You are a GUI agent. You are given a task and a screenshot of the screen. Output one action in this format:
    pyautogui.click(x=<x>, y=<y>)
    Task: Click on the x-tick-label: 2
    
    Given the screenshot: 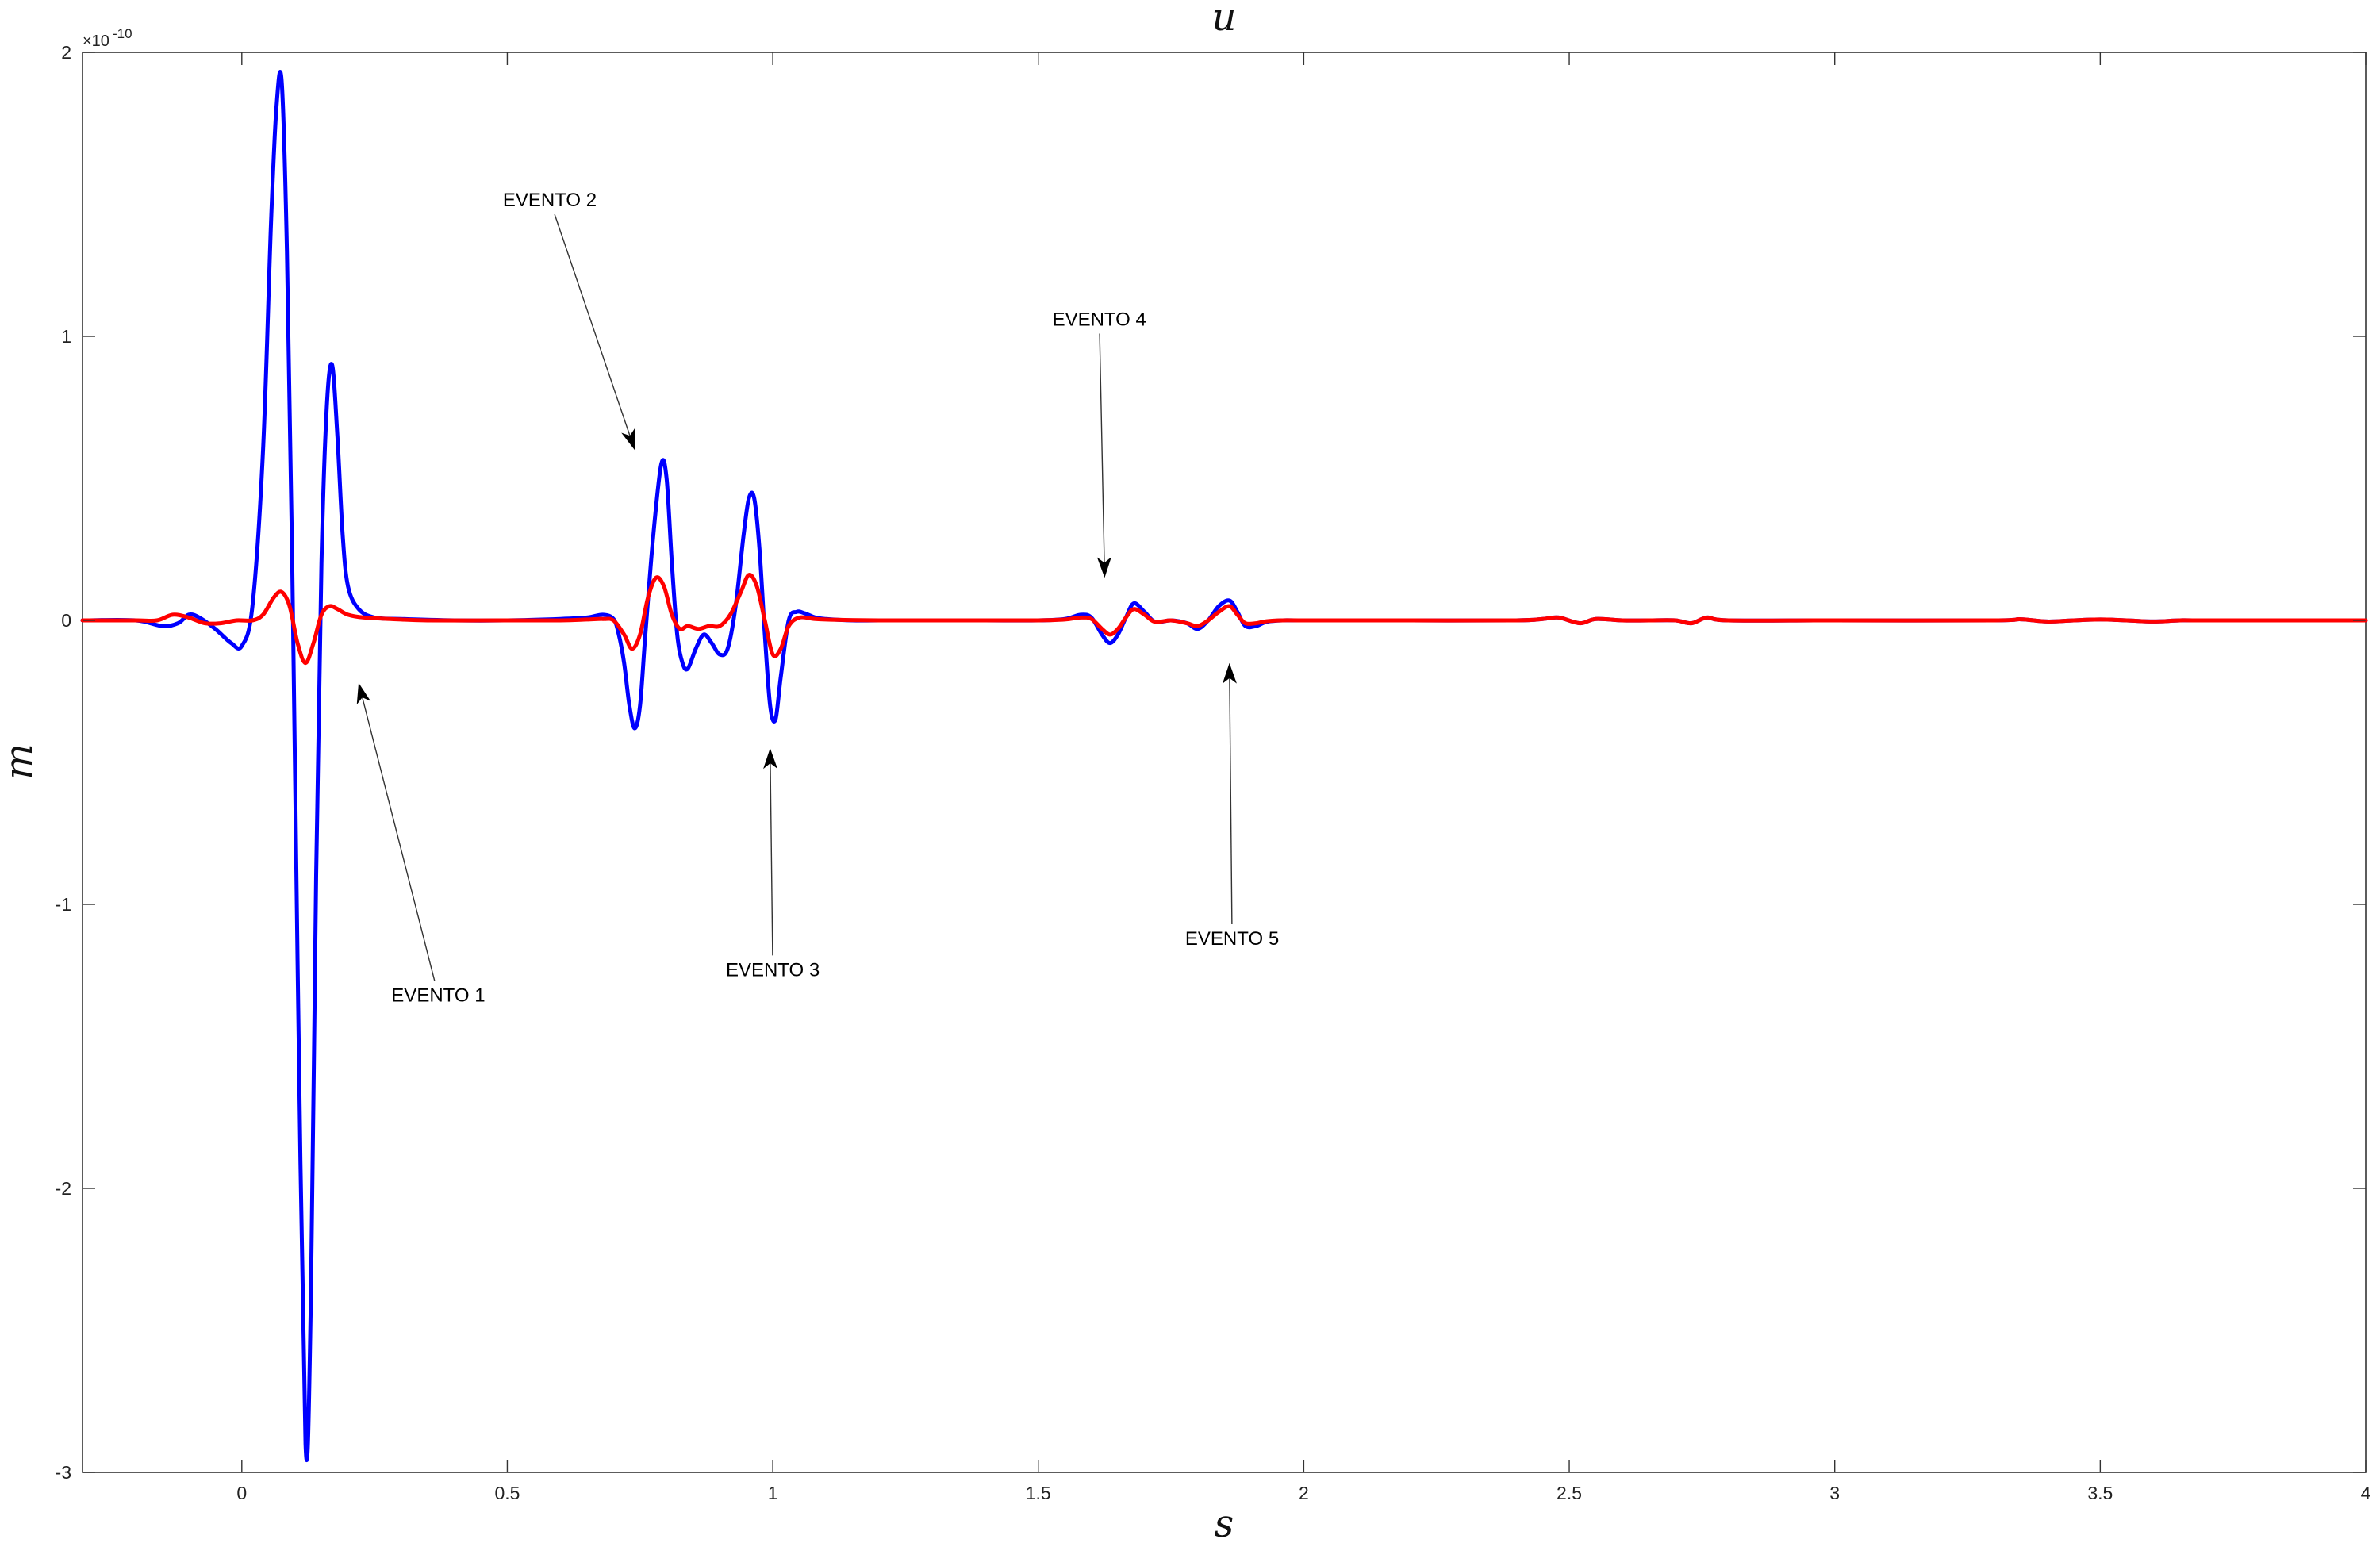 What is the action you would take?
    pyautogui.click(x=1304, y=1493)
    